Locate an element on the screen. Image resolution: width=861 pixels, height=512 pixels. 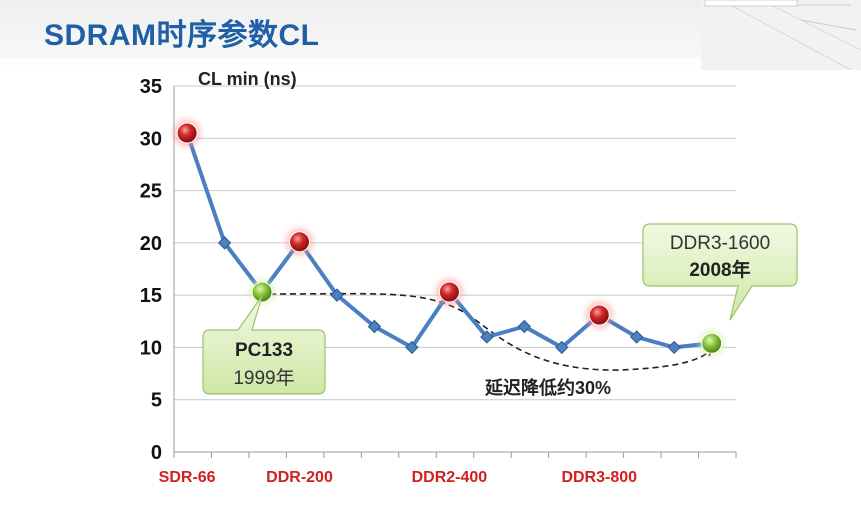
pc133-name: PC133 is located at coordinates (264, 350).